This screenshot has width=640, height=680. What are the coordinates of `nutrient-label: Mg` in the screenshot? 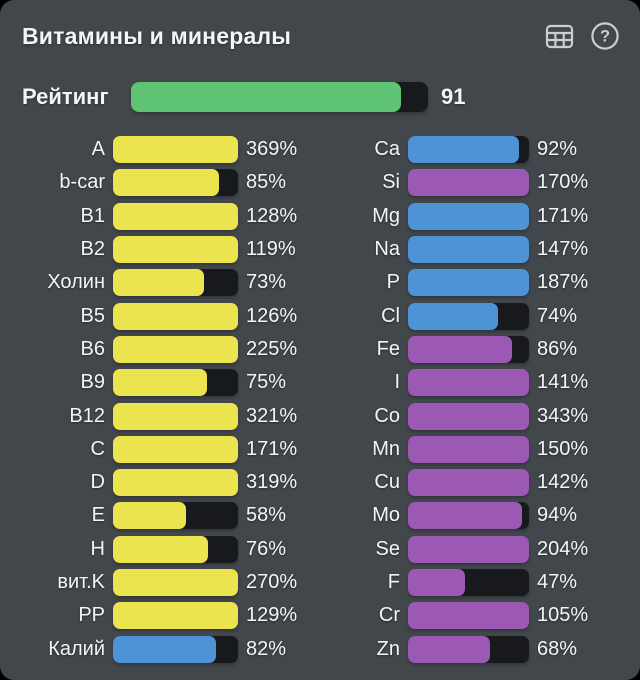 It's located at (386, 215).